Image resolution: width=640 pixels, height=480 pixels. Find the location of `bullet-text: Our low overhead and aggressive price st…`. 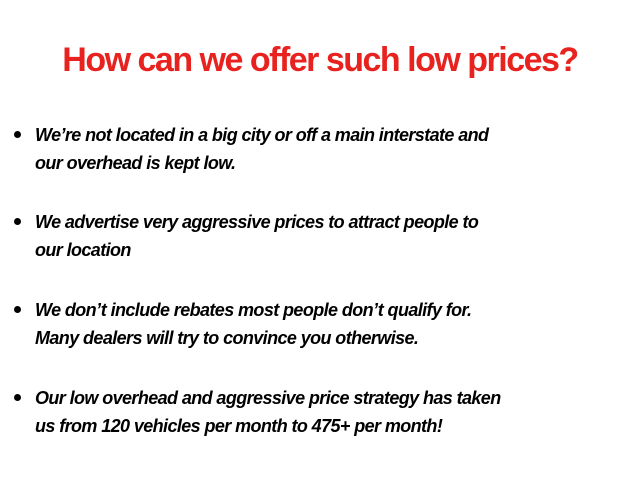

bullet-text: Our low overhead and aggressive price st… is located at coordinates (332, 412).